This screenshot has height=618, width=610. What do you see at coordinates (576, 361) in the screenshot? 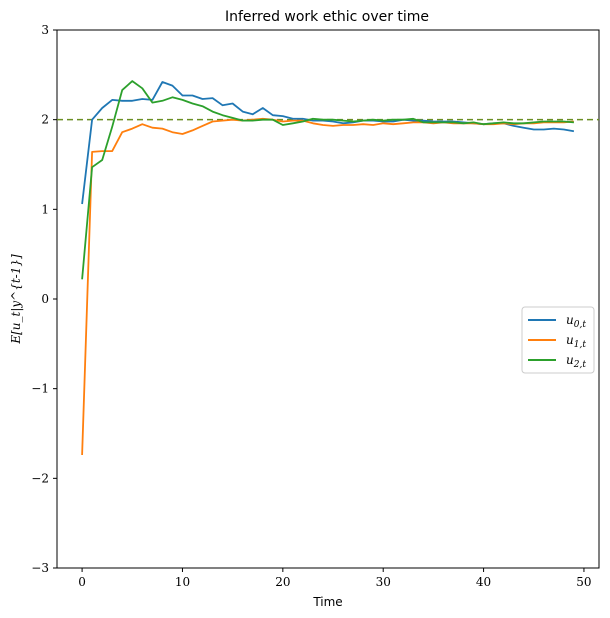
I see `legend-label-2: u2,t` at bounding box center [576, 361].